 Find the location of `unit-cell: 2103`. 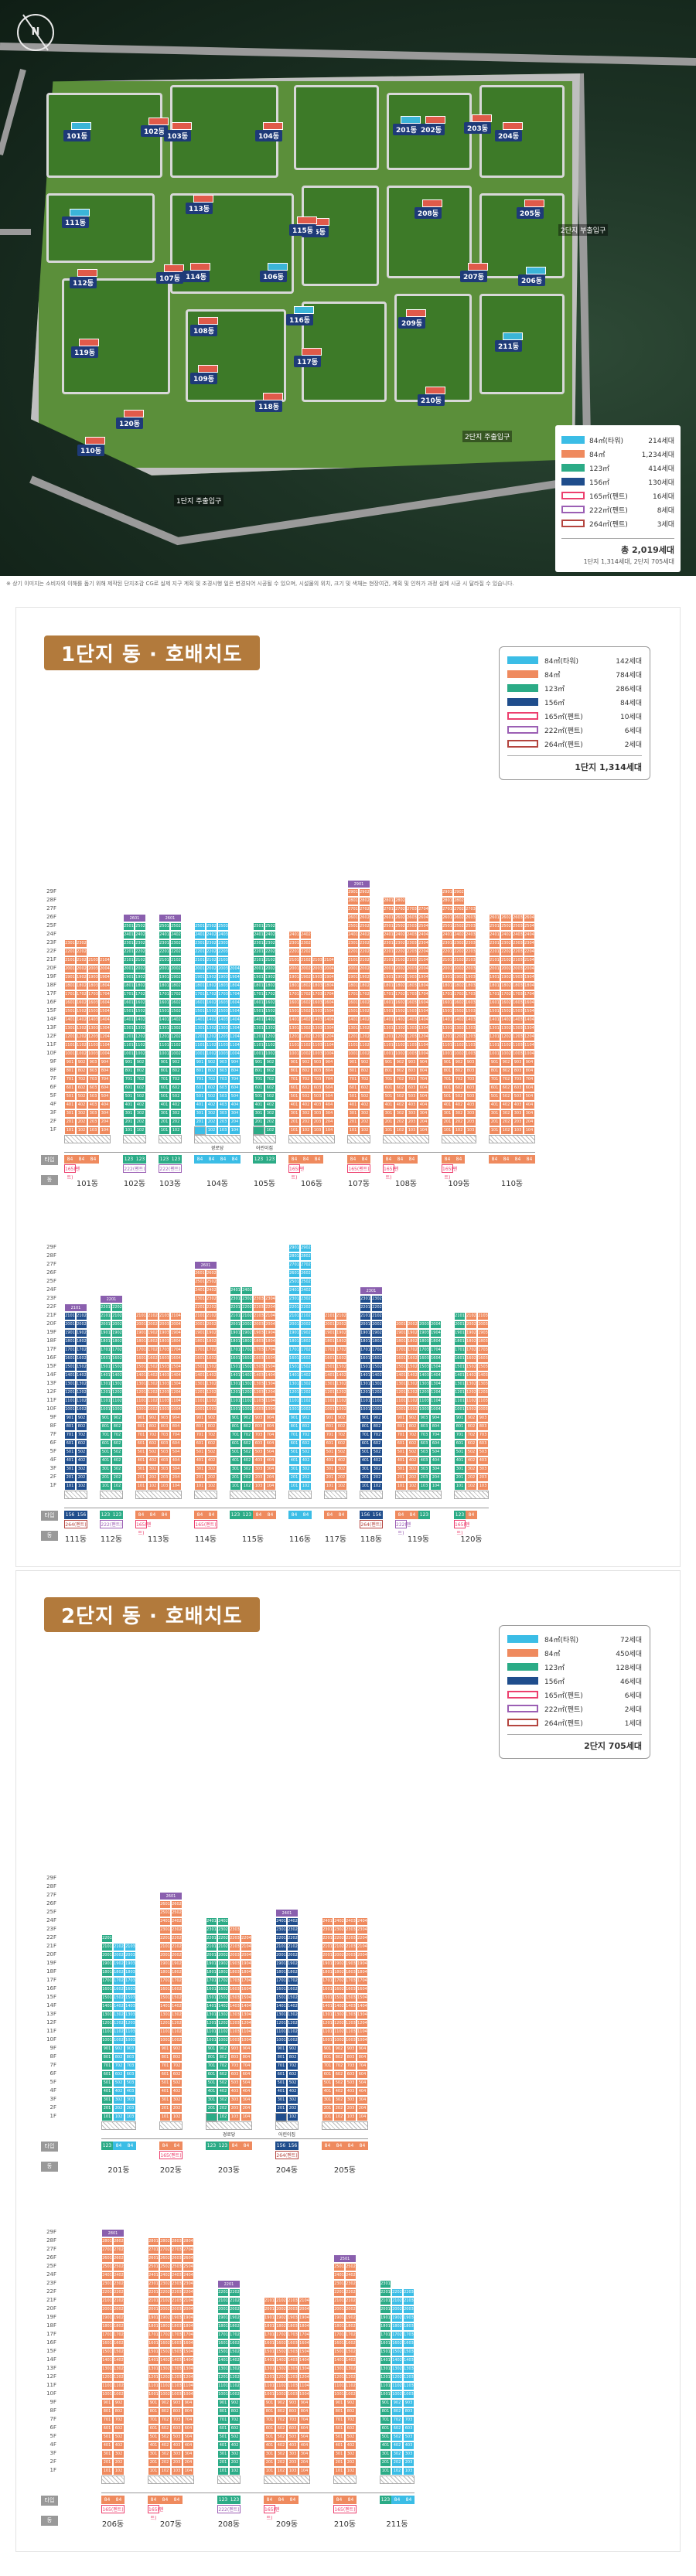

unit-cell: 2103 is located at coordinates (412, 960).